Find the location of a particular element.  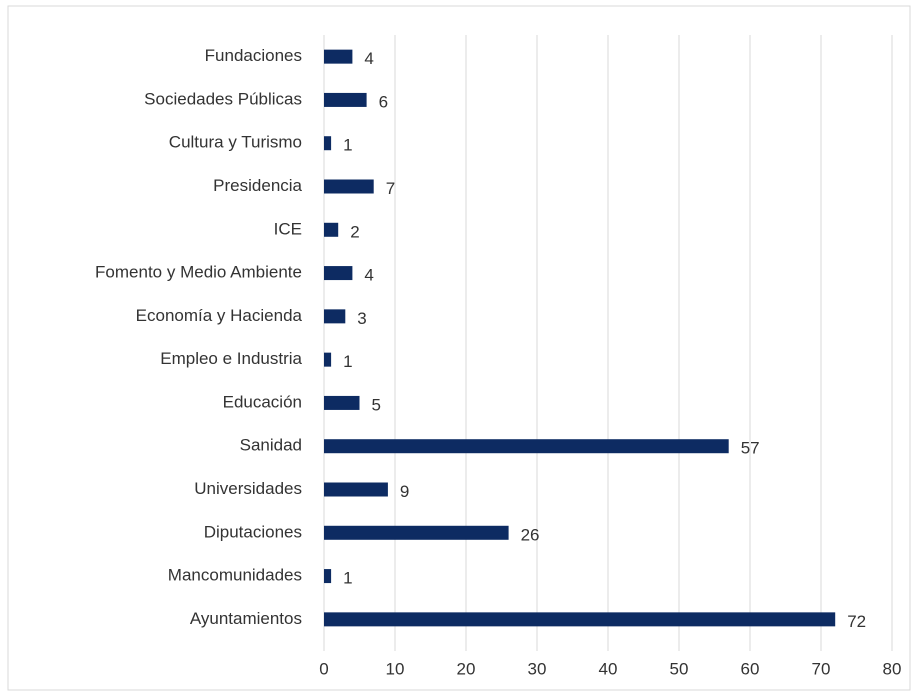

y-tick-label: Cultura y Turismo is located at coordinates (235, 142).